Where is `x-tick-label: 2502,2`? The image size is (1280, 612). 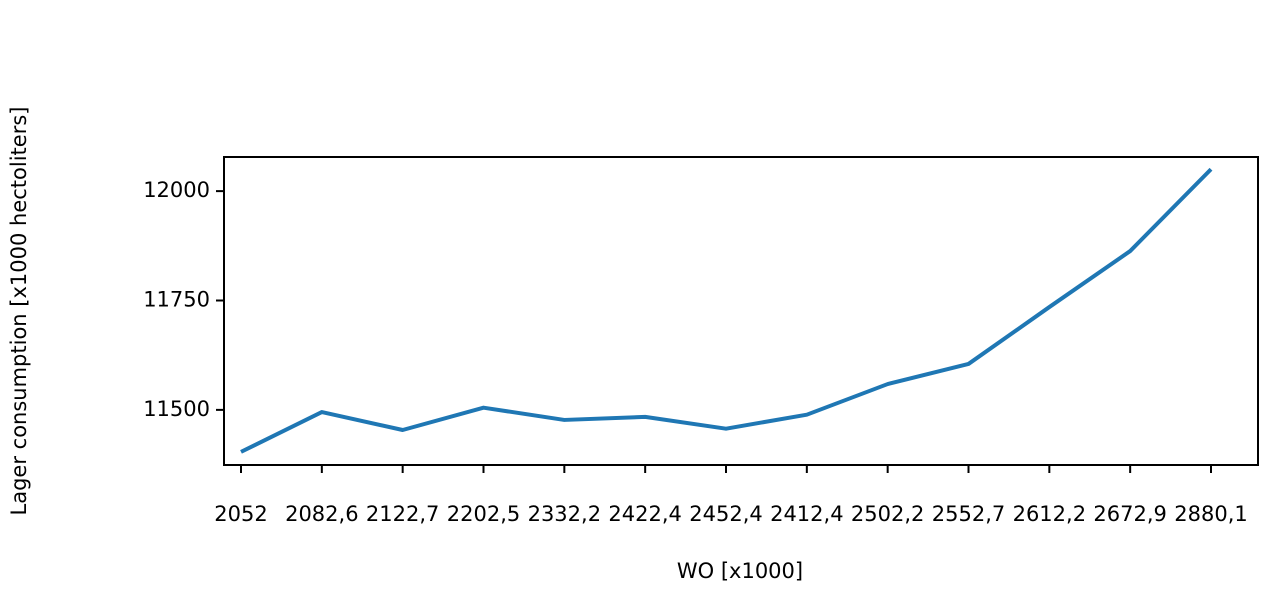 x-tick-label: 2502,2 is located at coordinates (887, 514).